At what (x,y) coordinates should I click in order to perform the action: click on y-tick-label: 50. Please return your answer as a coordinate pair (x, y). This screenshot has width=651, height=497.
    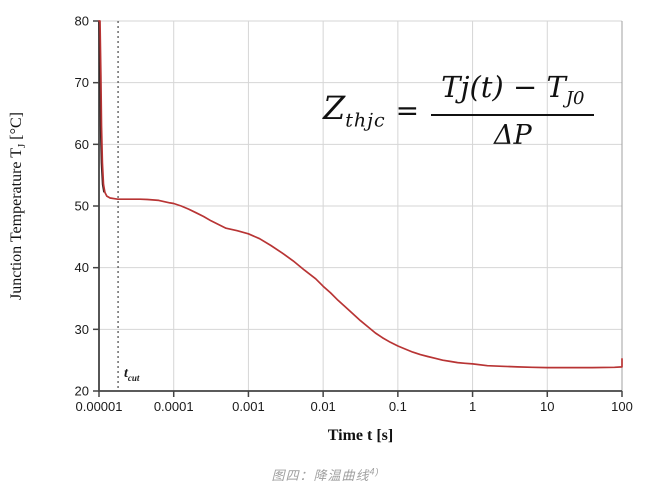
    Looking at the image, I should click on (82, 206).